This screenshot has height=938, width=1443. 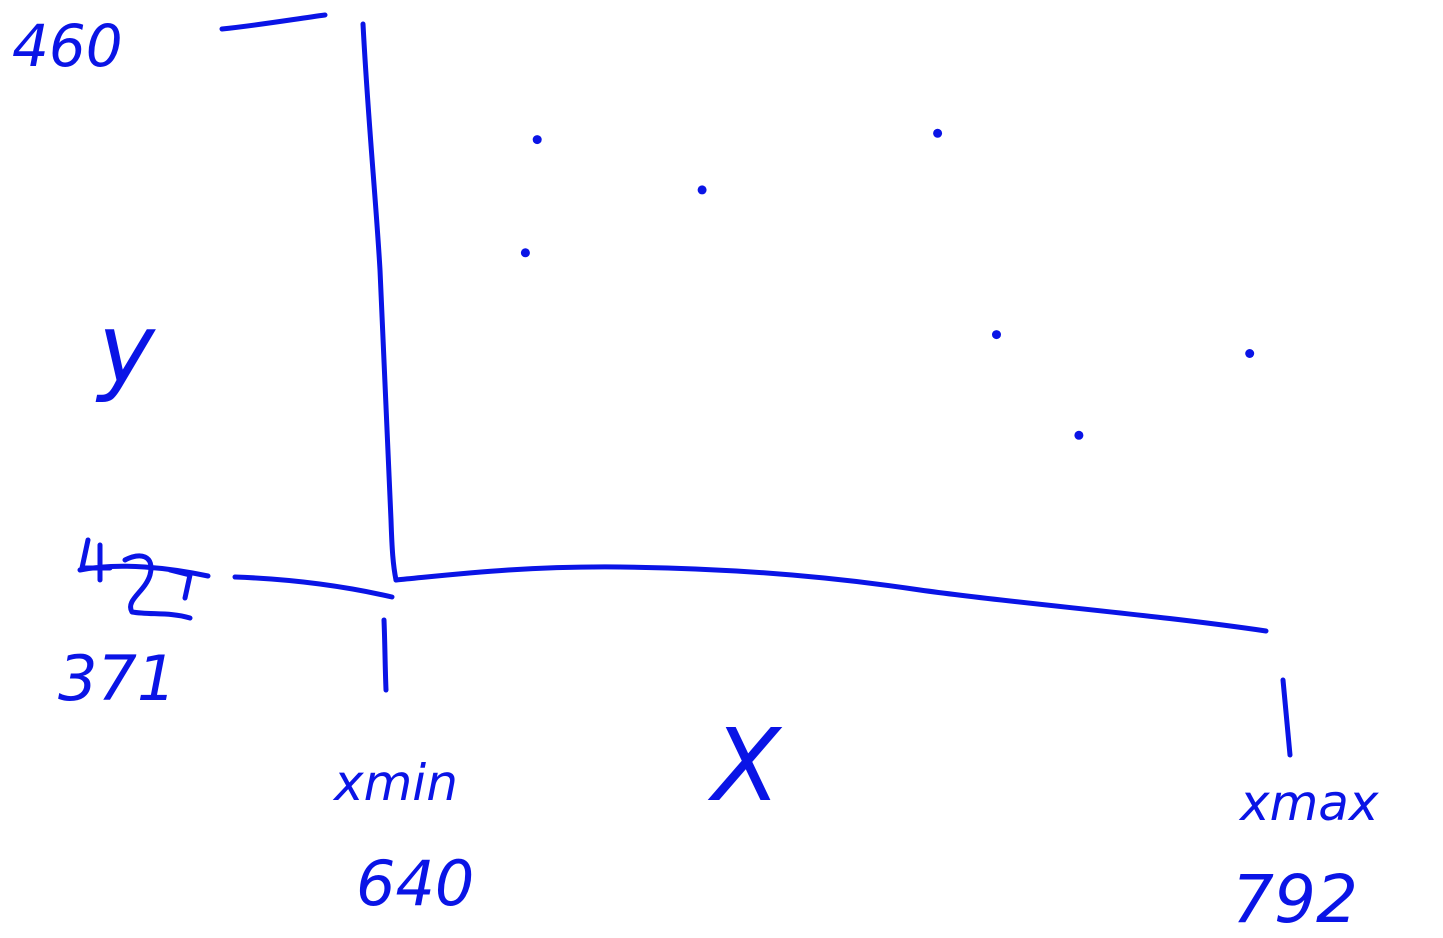 I want to click on x-max-tick, so click(x=1286, y=717).